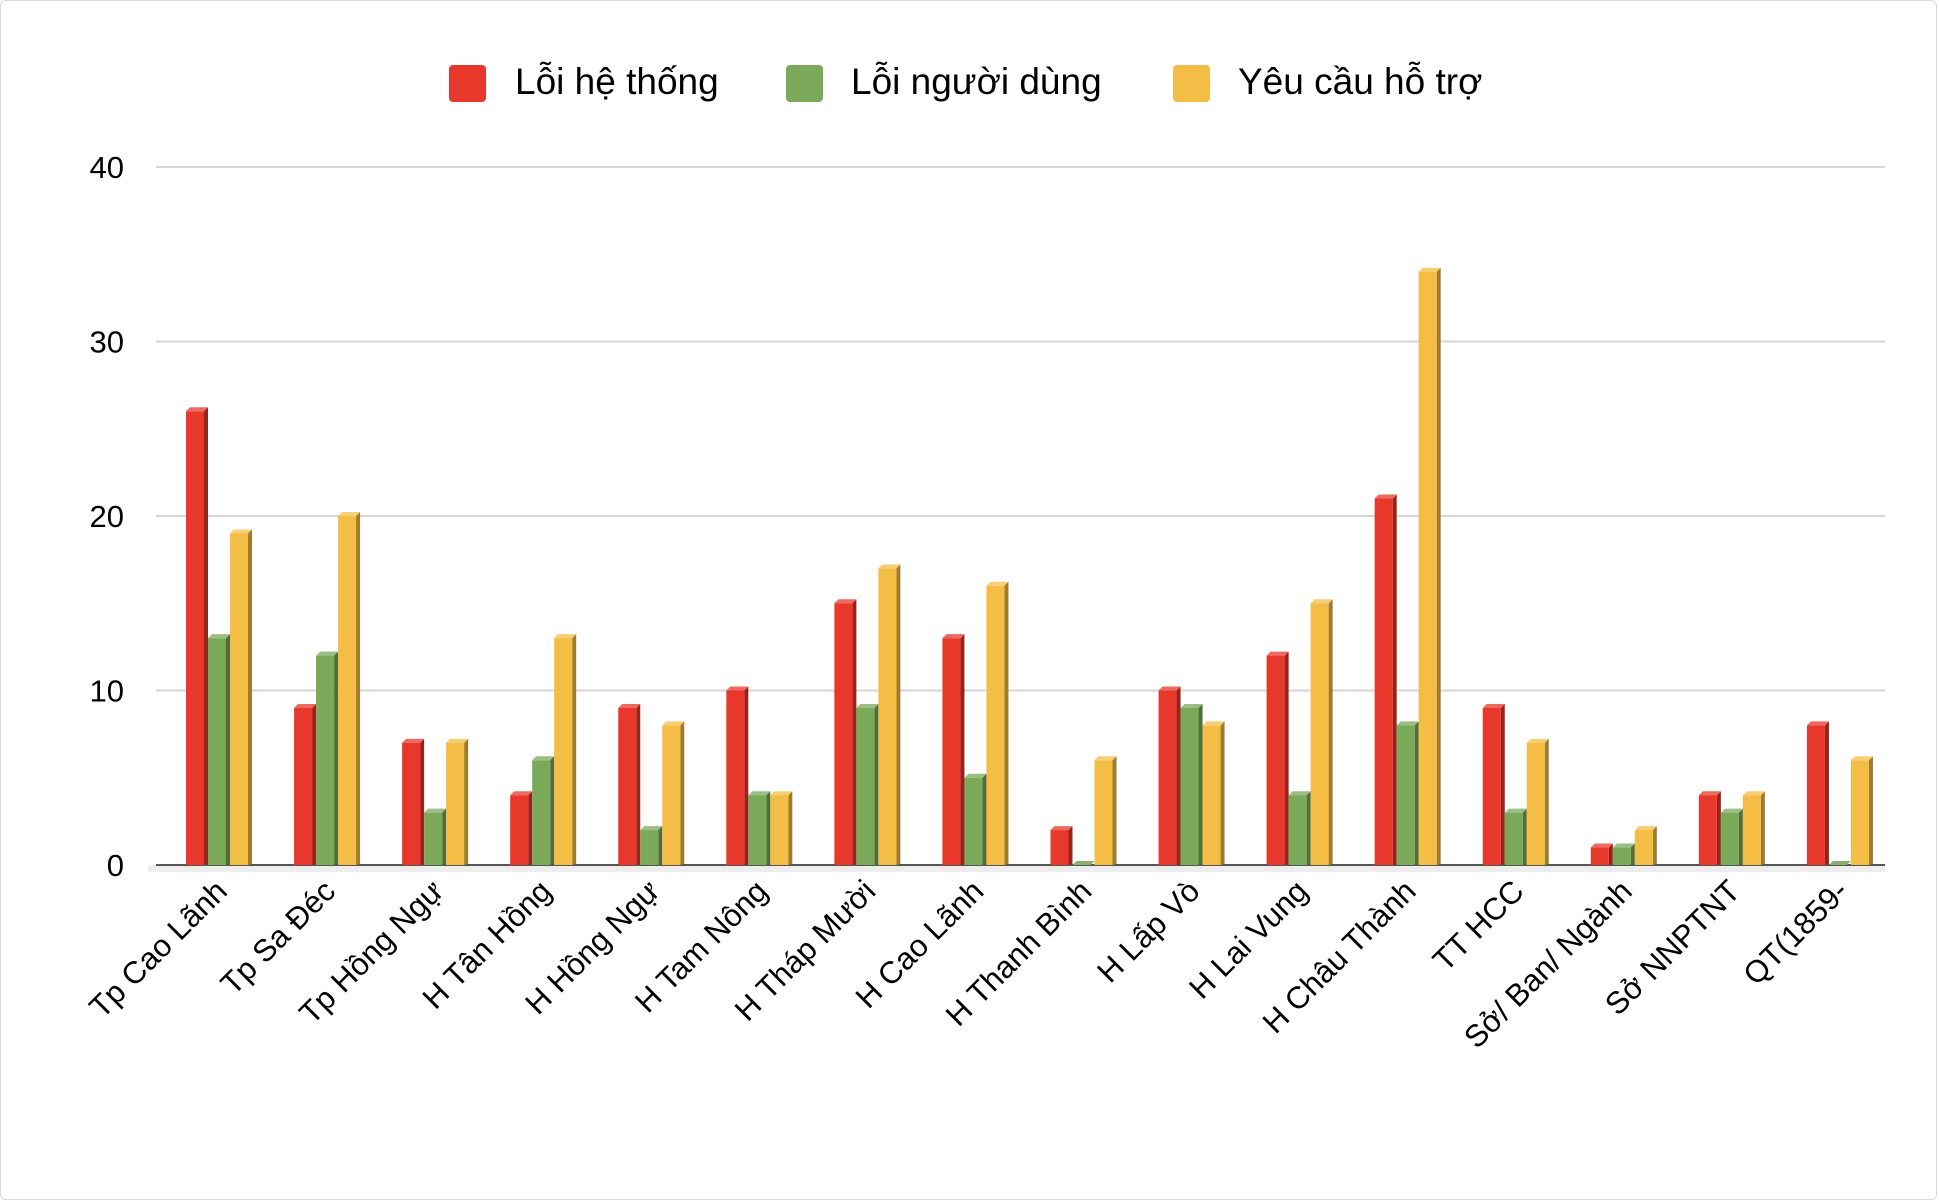 This screenshot has height=1202, width=1939. I want to click on legend-label: Lỗi hệ thống, so click(617, 81).